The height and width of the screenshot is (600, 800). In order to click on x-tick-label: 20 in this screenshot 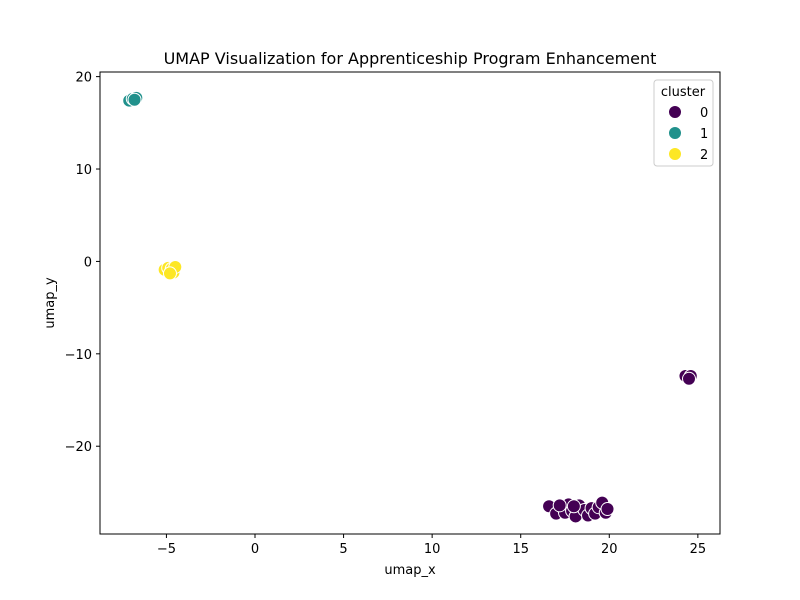, I will do `click(609, 549)`.